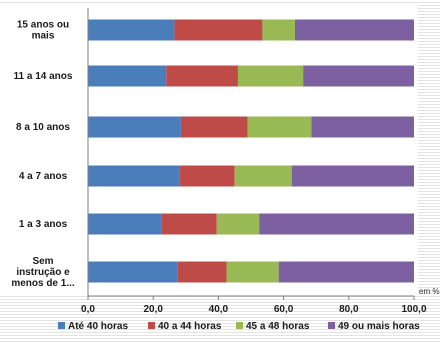  What do you see at coordinates (278, 326) in the screenshot?
I see `legend-label: 45 a 48 horas` at bounding box center [278, 326].